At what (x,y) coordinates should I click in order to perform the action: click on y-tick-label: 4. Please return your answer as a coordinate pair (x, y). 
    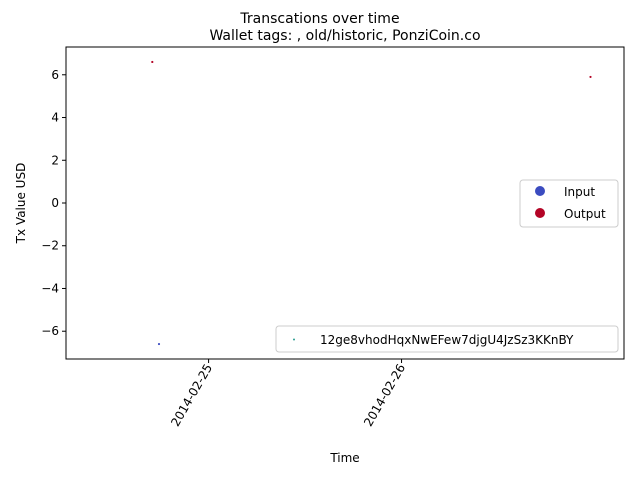
    Looking at the image, I should click on (55, 118).